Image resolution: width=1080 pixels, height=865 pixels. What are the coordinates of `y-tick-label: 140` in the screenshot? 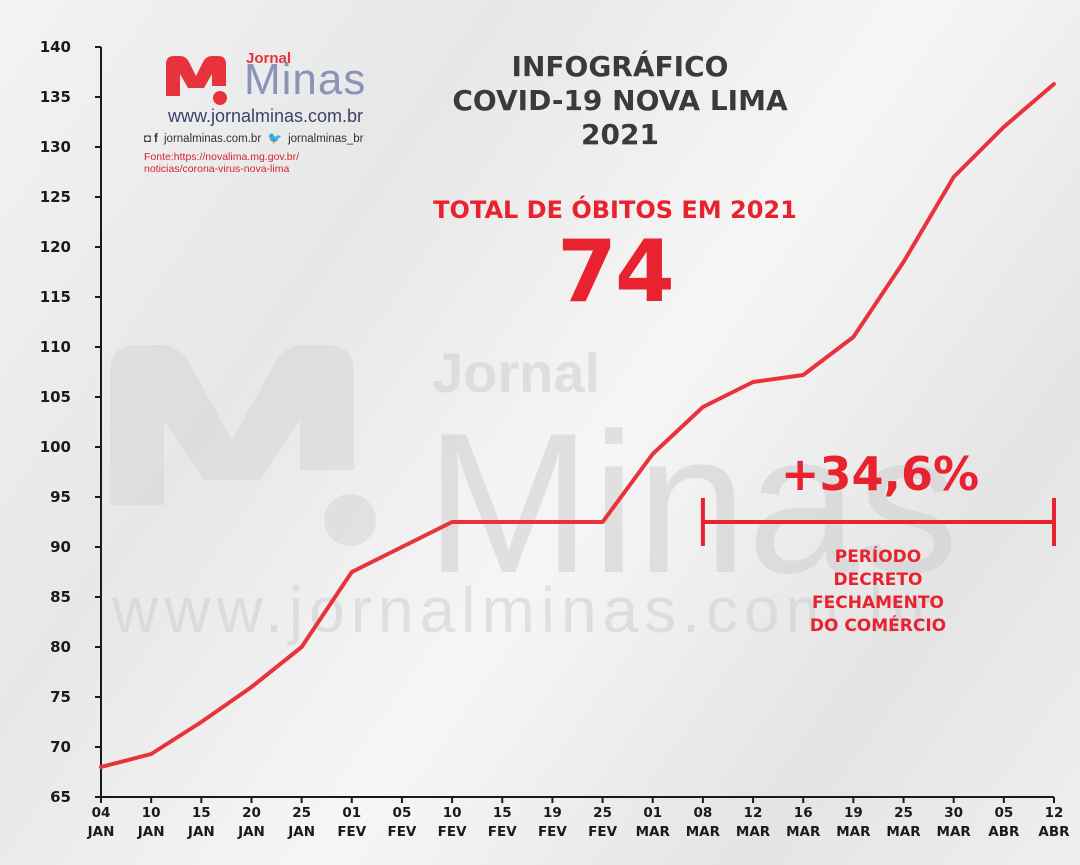 It's located at (55, 47).